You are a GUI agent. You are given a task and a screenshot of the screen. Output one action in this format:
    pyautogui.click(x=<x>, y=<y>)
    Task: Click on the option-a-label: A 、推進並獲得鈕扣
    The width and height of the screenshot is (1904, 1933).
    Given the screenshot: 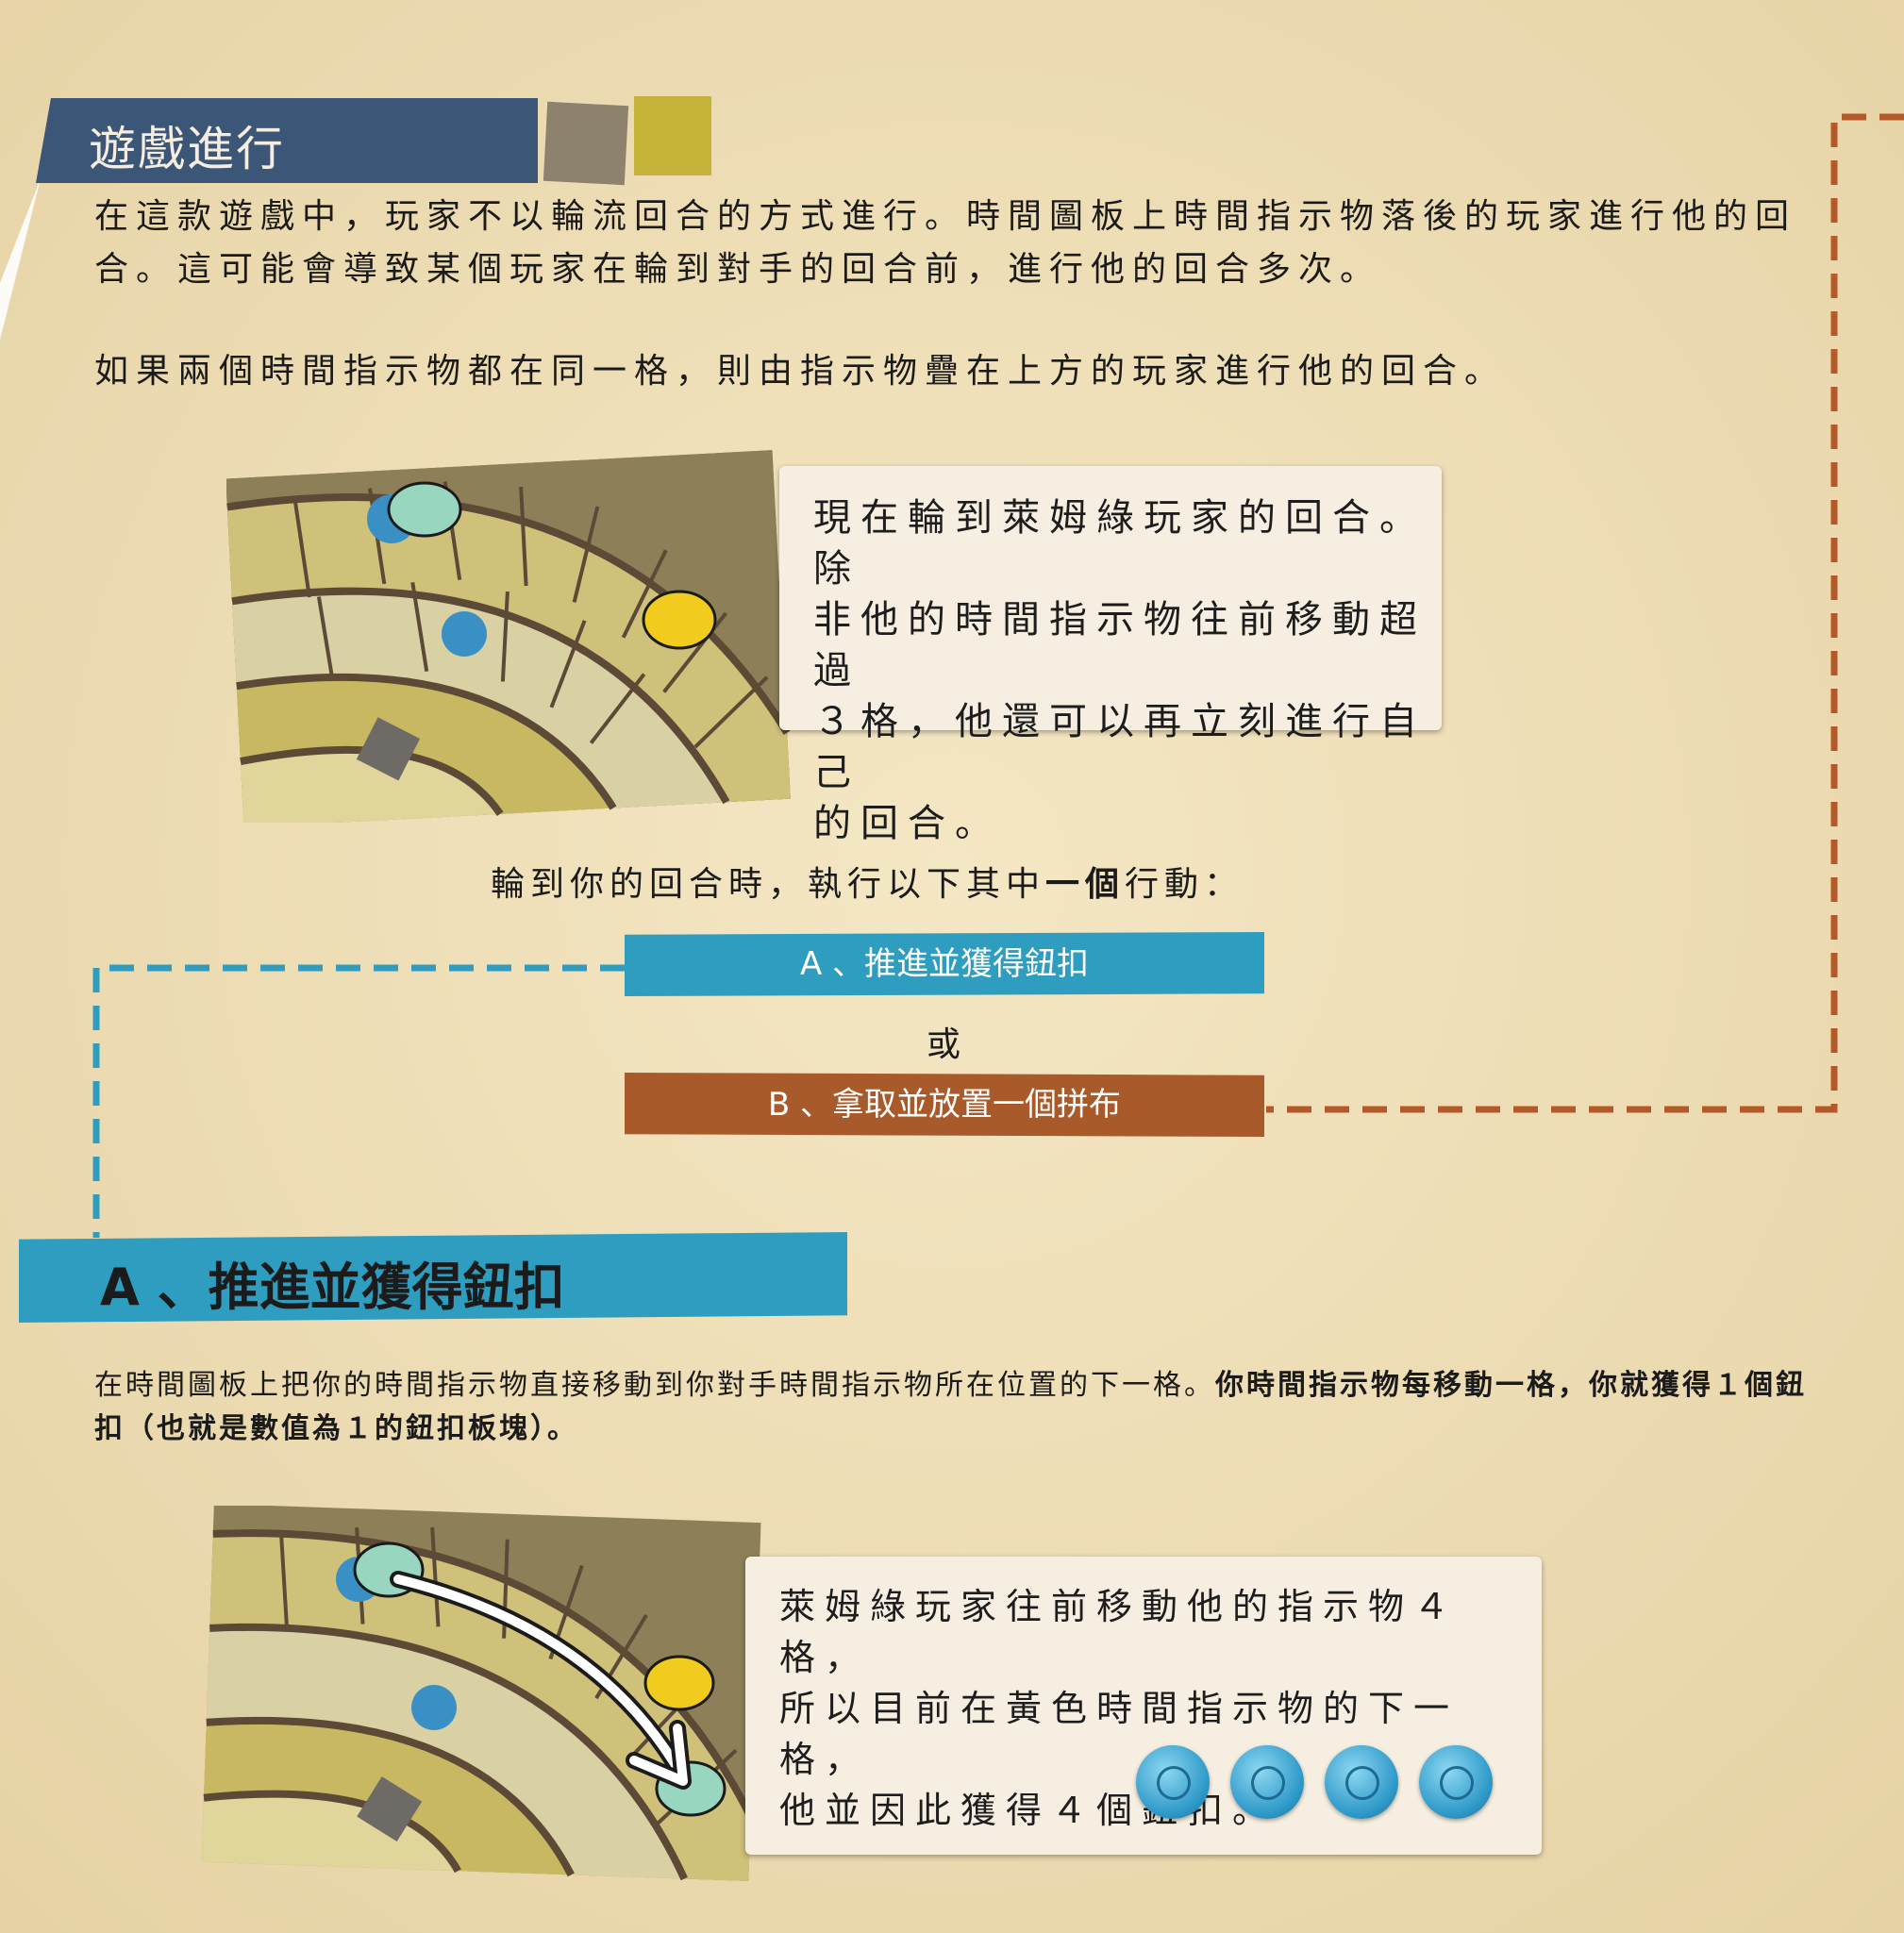 What is the action you would take?
    pyautogui.click(x=944, y=964)
    